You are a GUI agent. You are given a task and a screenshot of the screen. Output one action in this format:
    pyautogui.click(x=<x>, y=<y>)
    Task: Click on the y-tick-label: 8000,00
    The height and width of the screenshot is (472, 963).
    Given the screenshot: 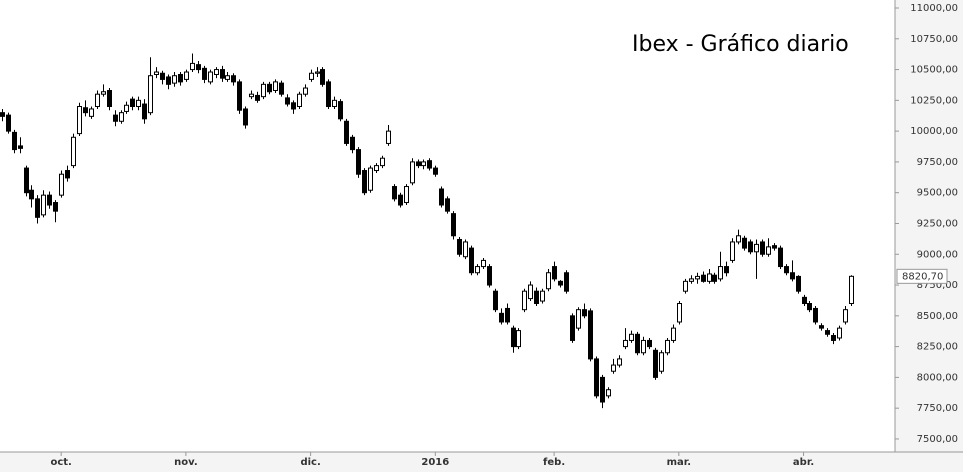 What is the action you would take?
    pyautogui.click(x=937, y=377)
    